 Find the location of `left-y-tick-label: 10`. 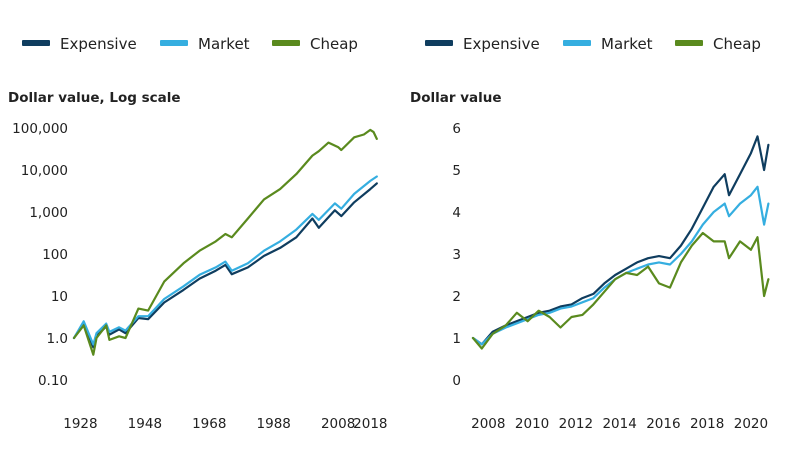

left-y-tick-label: 10 is located at coordinates (59, 297).